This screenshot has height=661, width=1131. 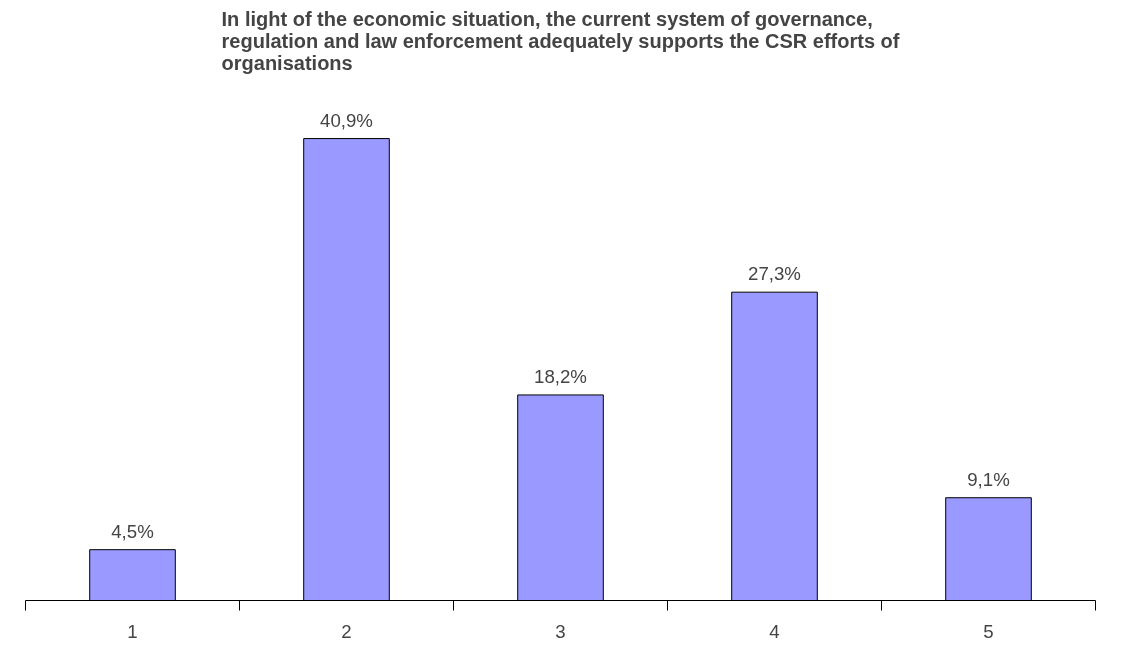 I want to click on x-tick-label: 5, so click(x=988, y=631).